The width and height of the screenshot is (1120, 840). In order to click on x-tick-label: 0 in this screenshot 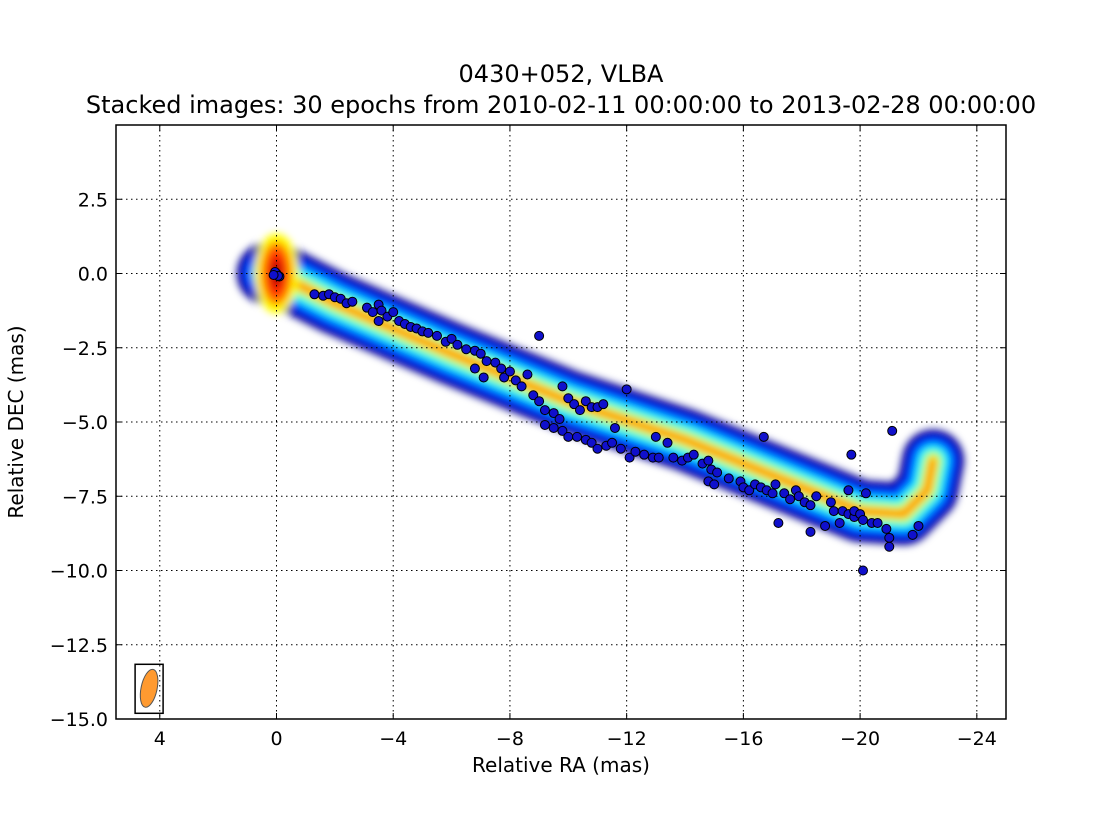, I will do `click(276, 739)`.